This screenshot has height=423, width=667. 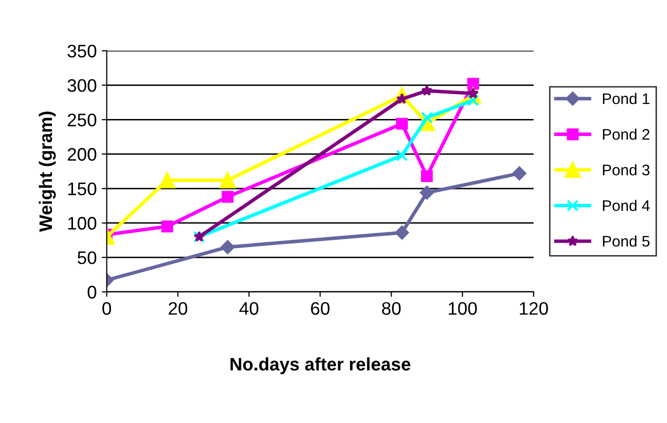 What do you see at coordinates (626, 134) in the screenshot?
I see `legend-label: Pond 2` at bounding box center [626, 134].